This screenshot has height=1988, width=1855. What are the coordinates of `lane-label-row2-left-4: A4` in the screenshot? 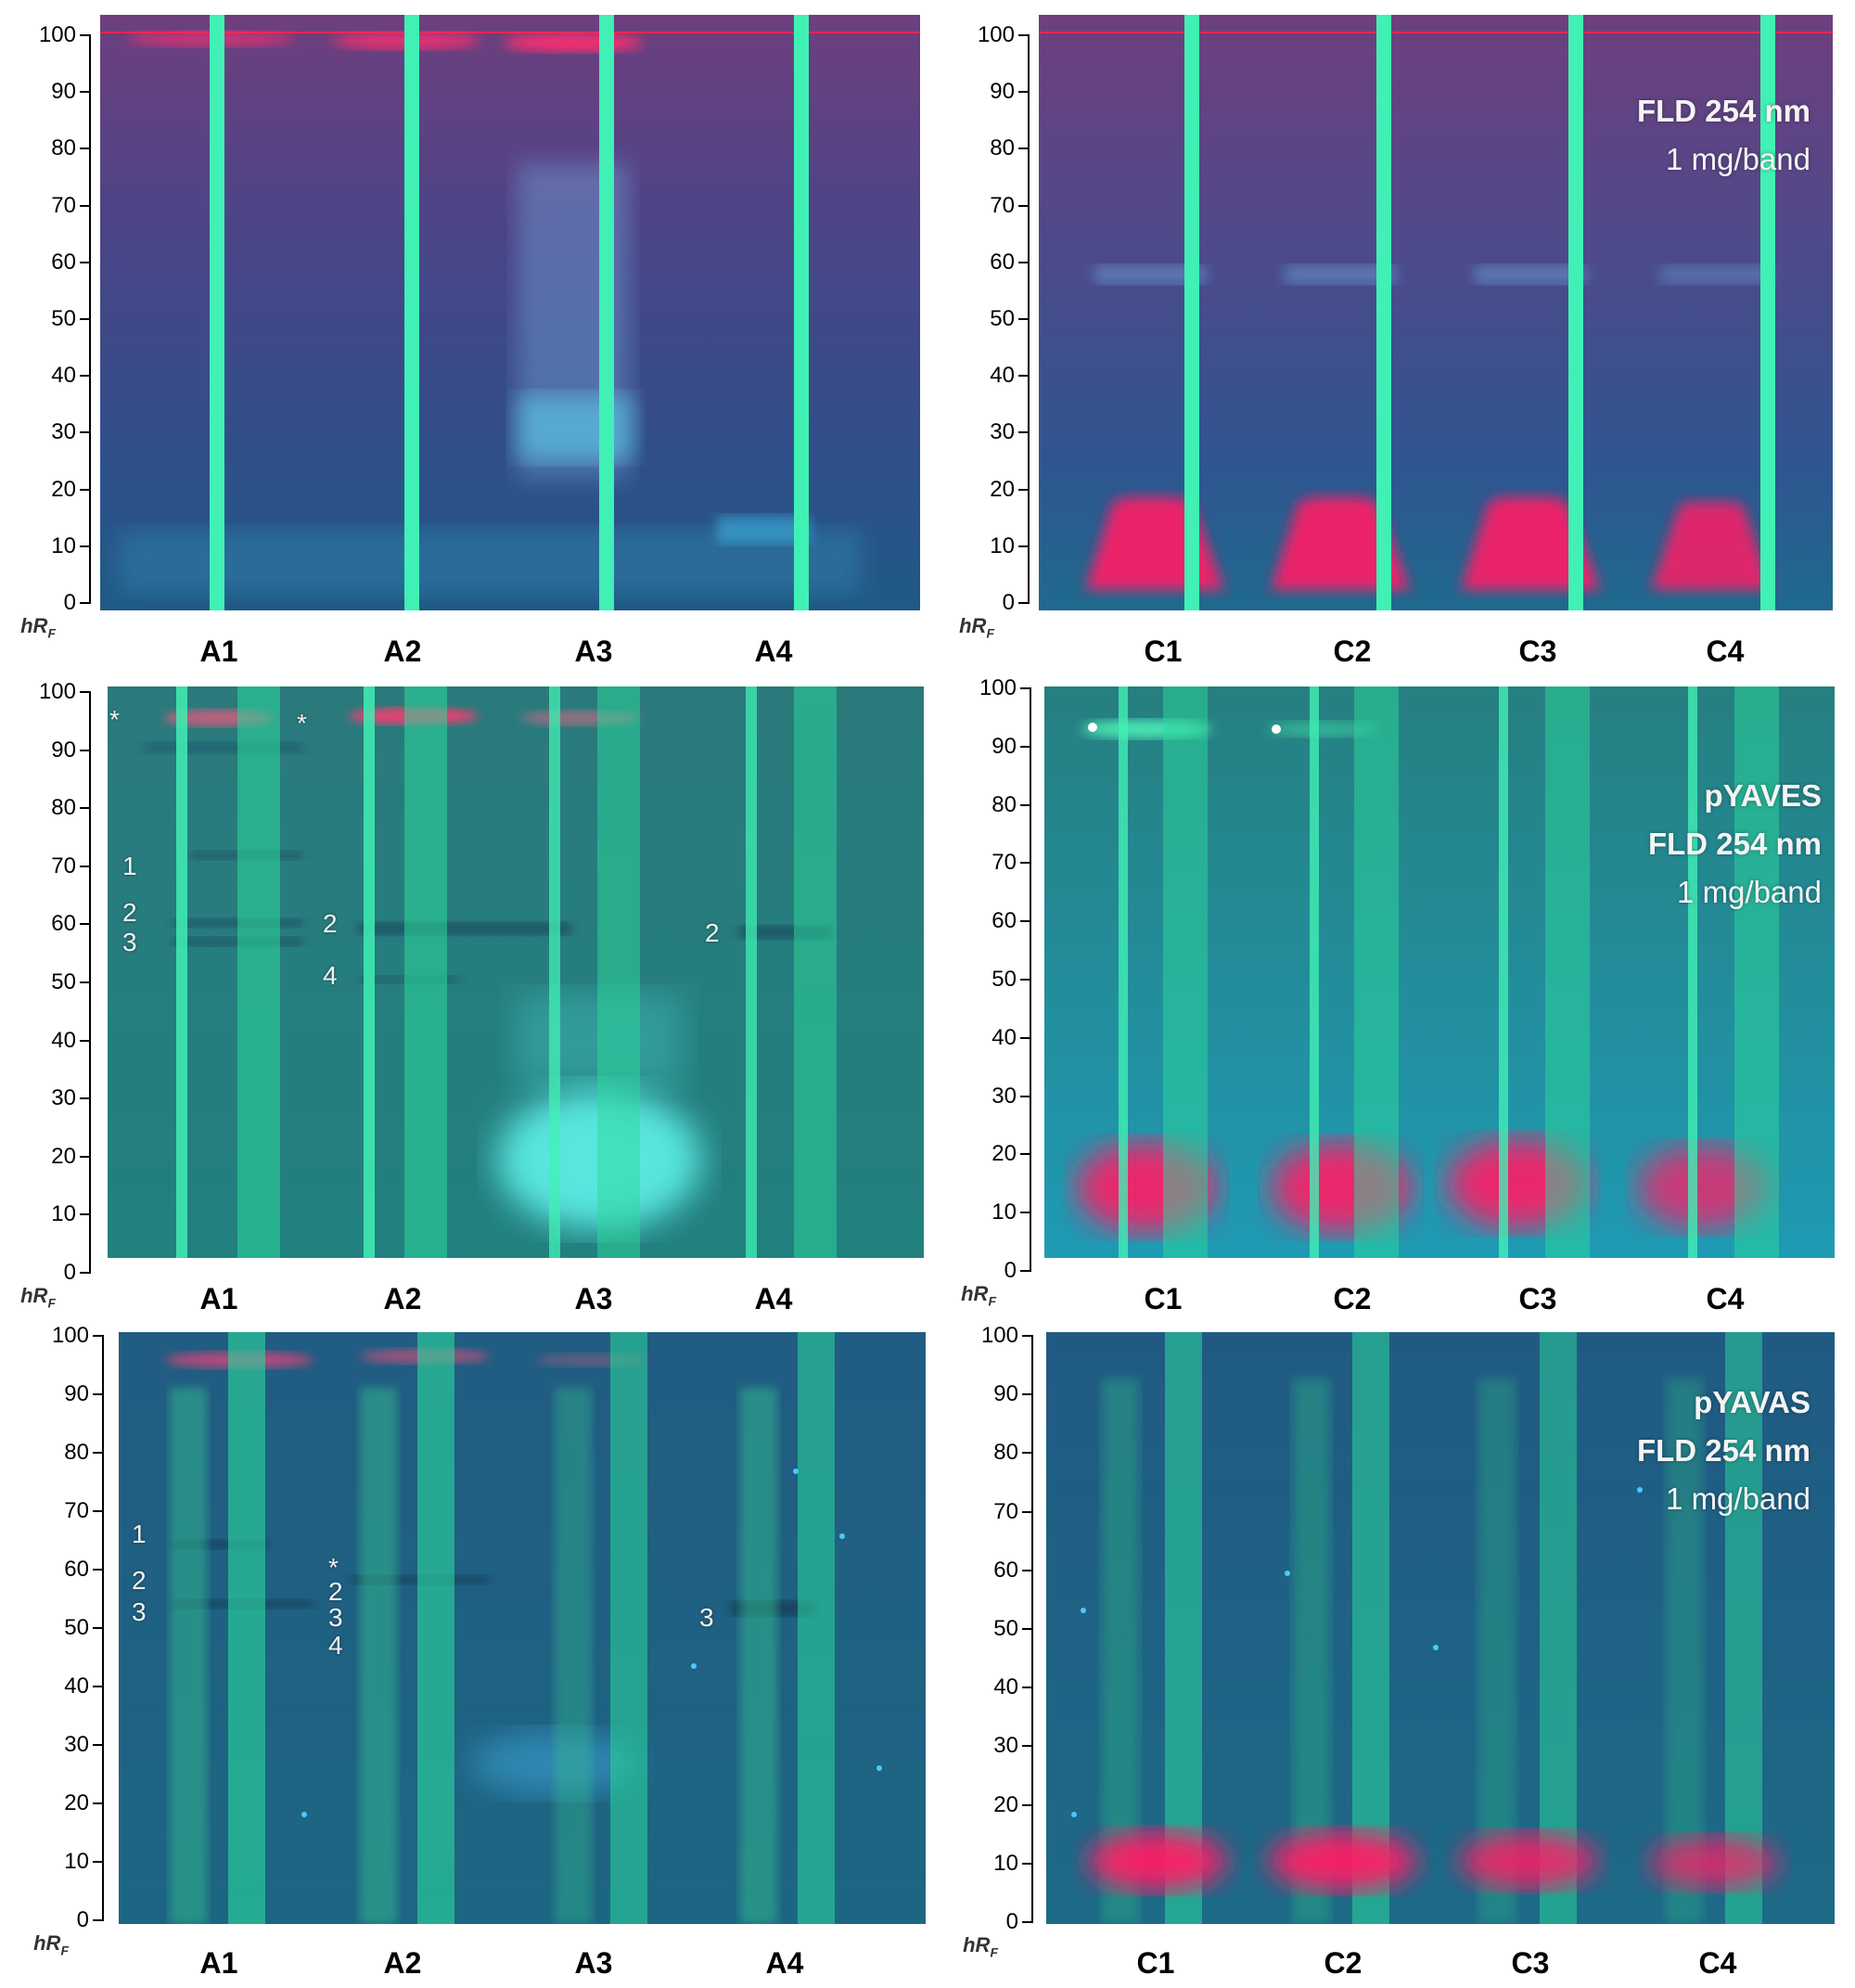 It's located at (773, 1298).